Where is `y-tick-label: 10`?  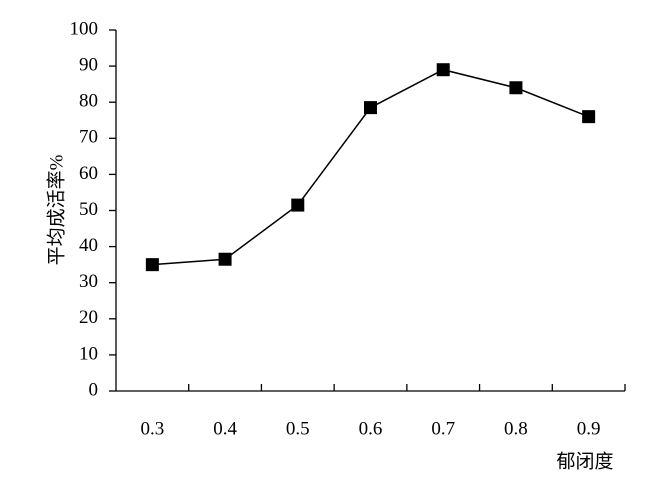
y-tick-label: 10 is located at coordinates (88, 353).